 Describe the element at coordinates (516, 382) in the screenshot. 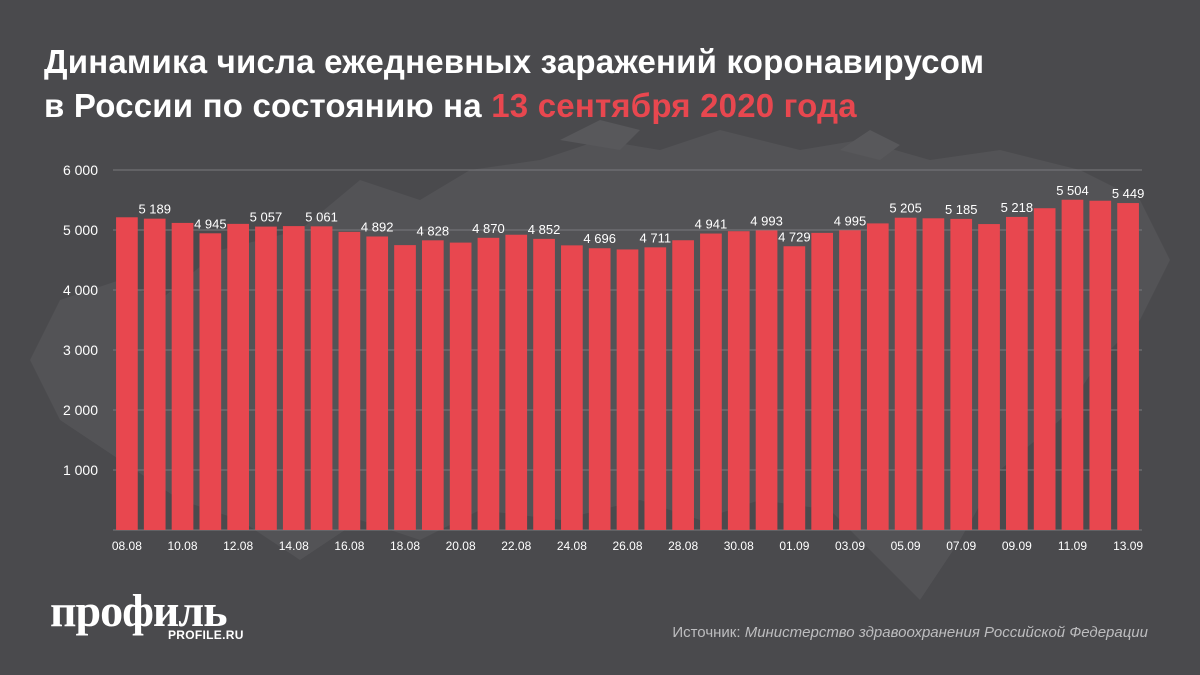

I see `bar-22.08` at that location.